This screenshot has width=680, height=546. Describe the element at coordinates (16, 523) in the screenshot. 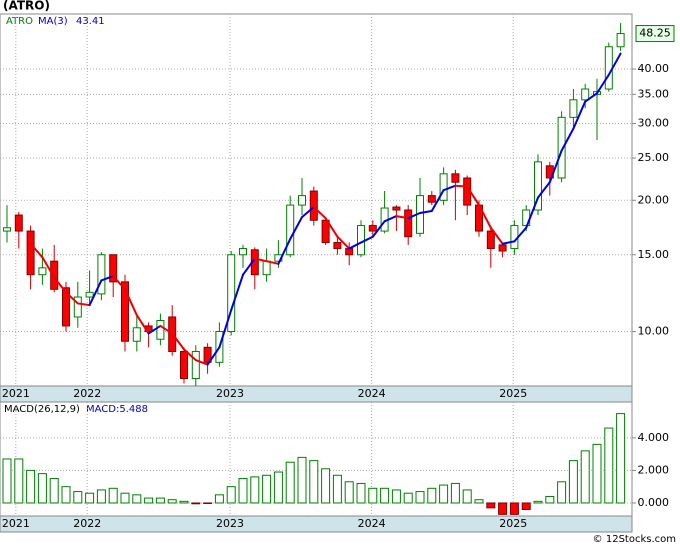

I see `x-tick-label: 2021` at that location.